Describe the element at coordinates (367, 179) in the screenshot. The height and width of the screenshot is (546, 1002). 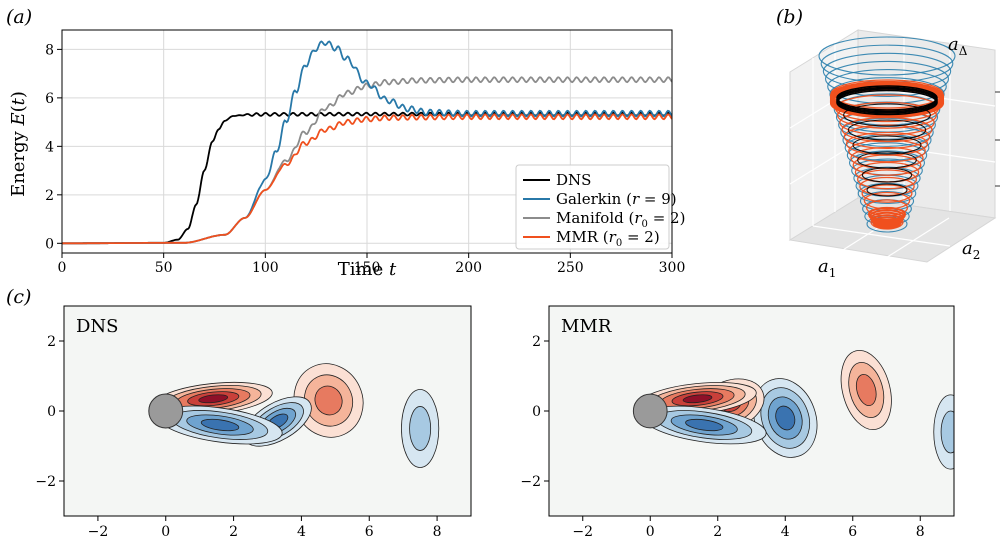
I see `series-line` at that location.